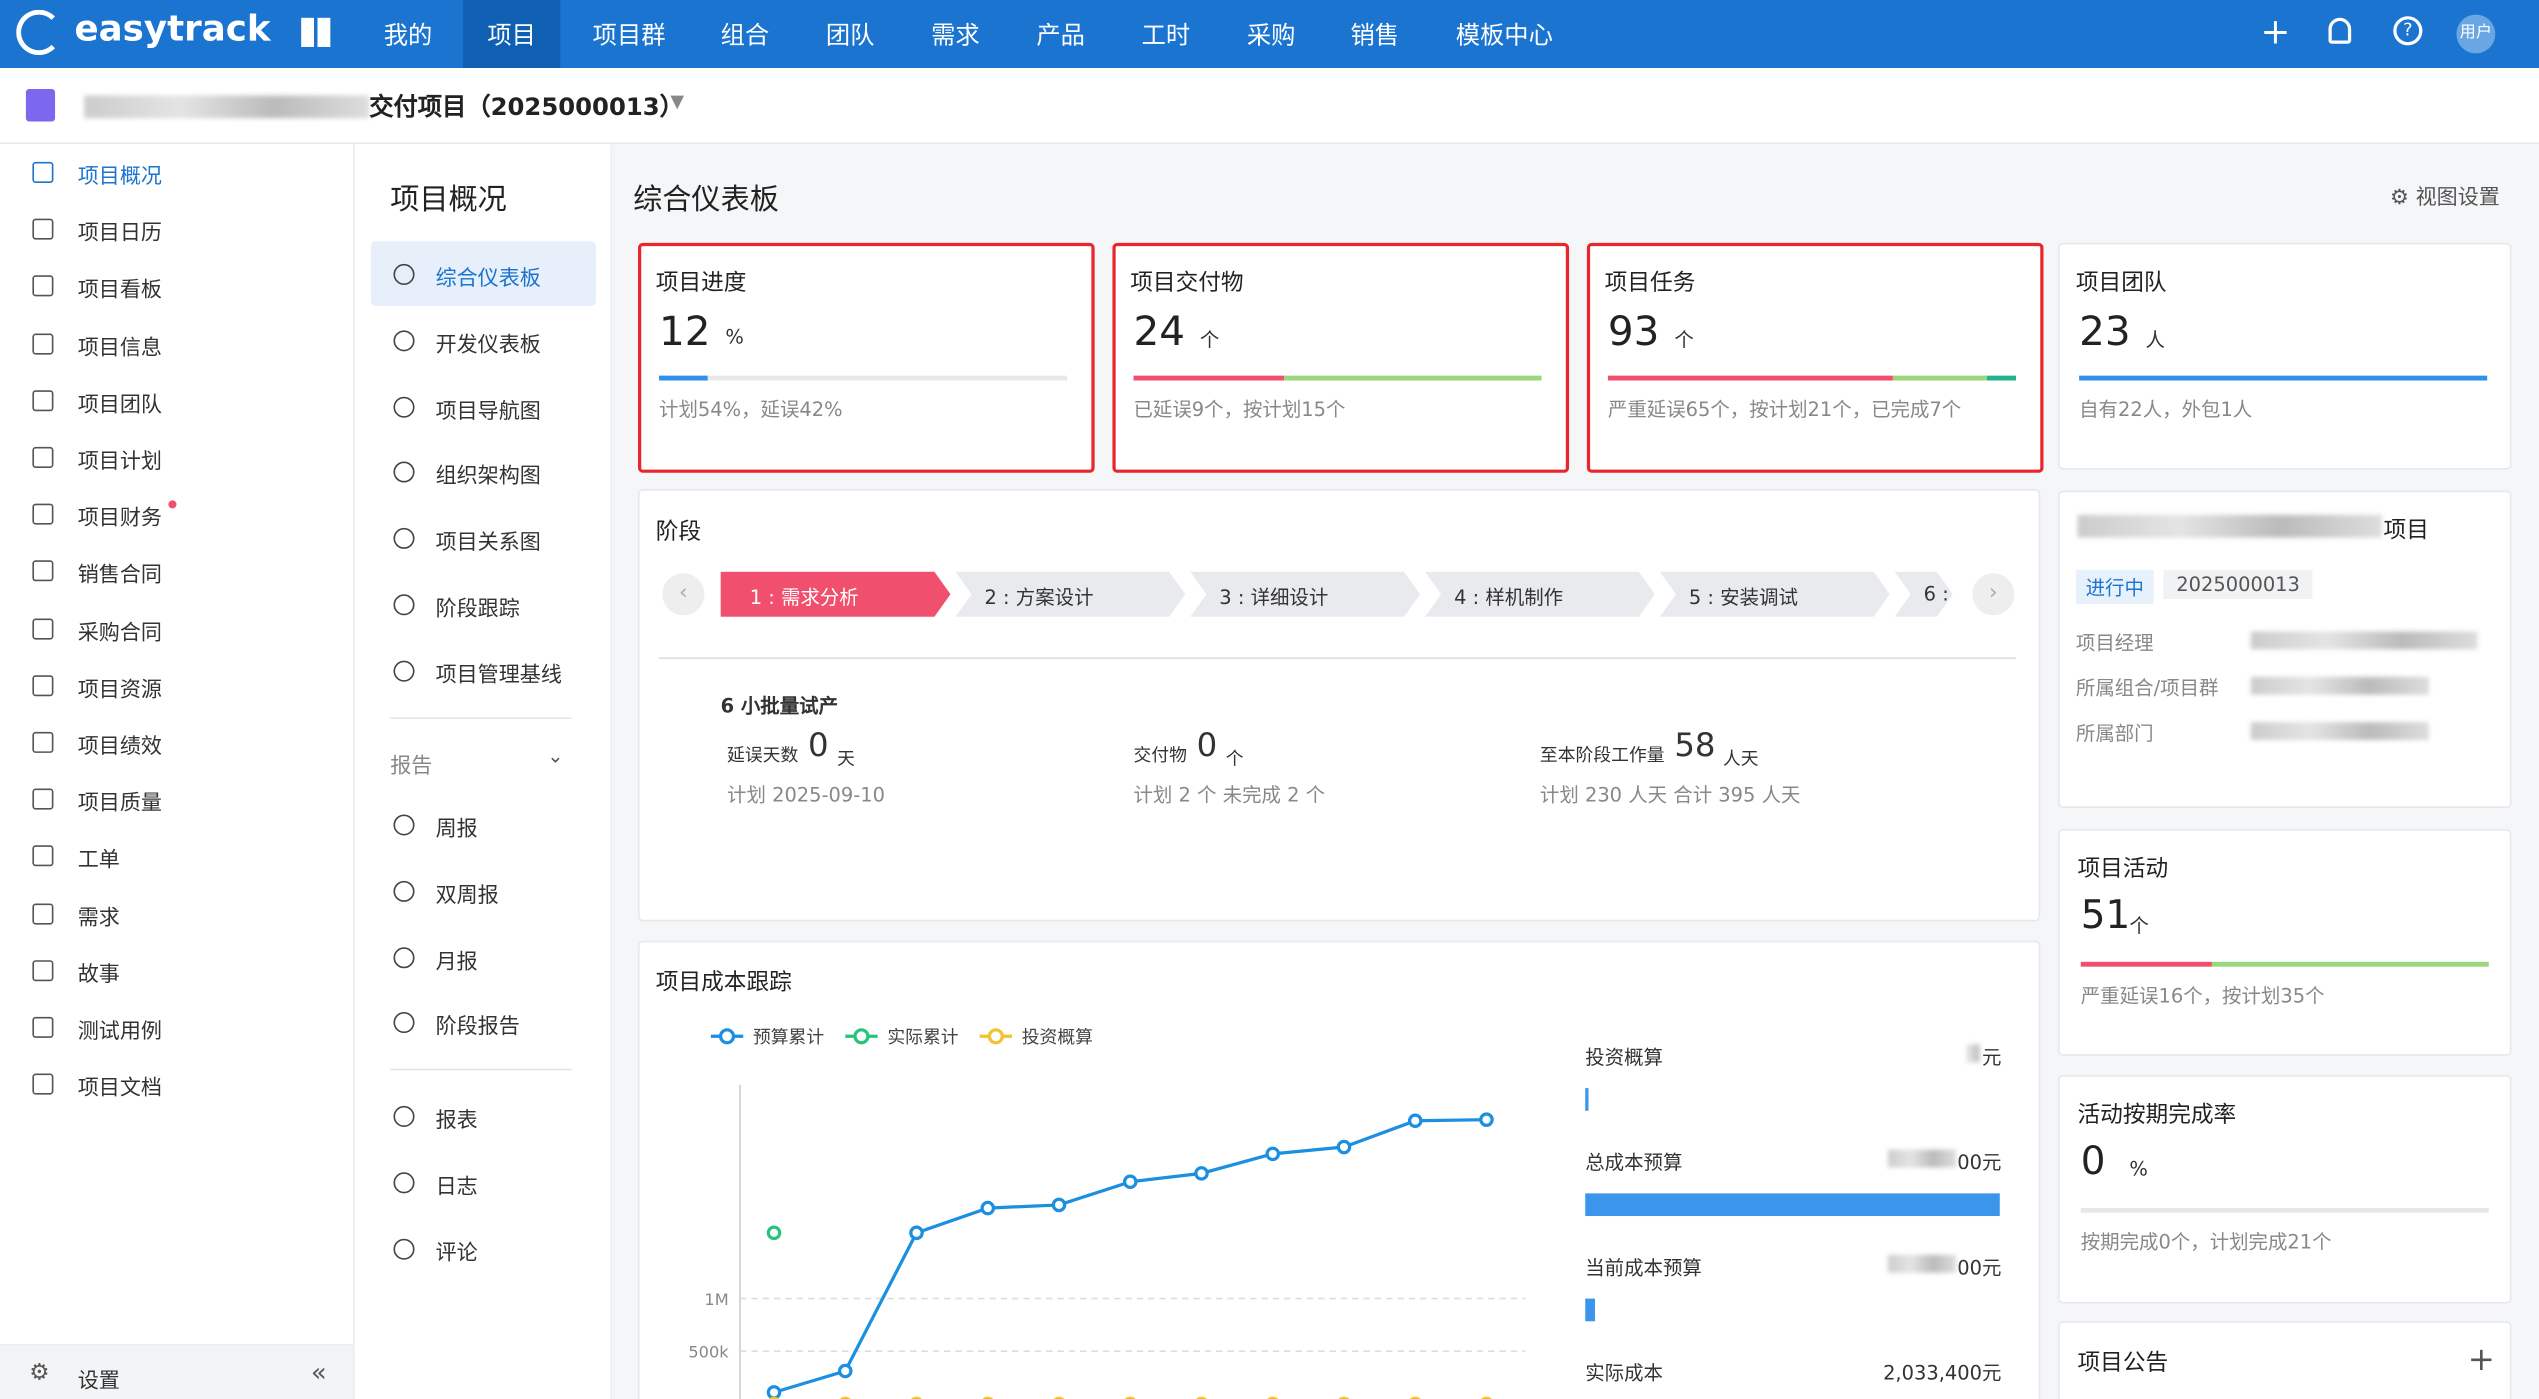  What do you see at coordinates (2340, 30) in the screenshot?
I see `bell-icon` at bounding box center [2340, 30].